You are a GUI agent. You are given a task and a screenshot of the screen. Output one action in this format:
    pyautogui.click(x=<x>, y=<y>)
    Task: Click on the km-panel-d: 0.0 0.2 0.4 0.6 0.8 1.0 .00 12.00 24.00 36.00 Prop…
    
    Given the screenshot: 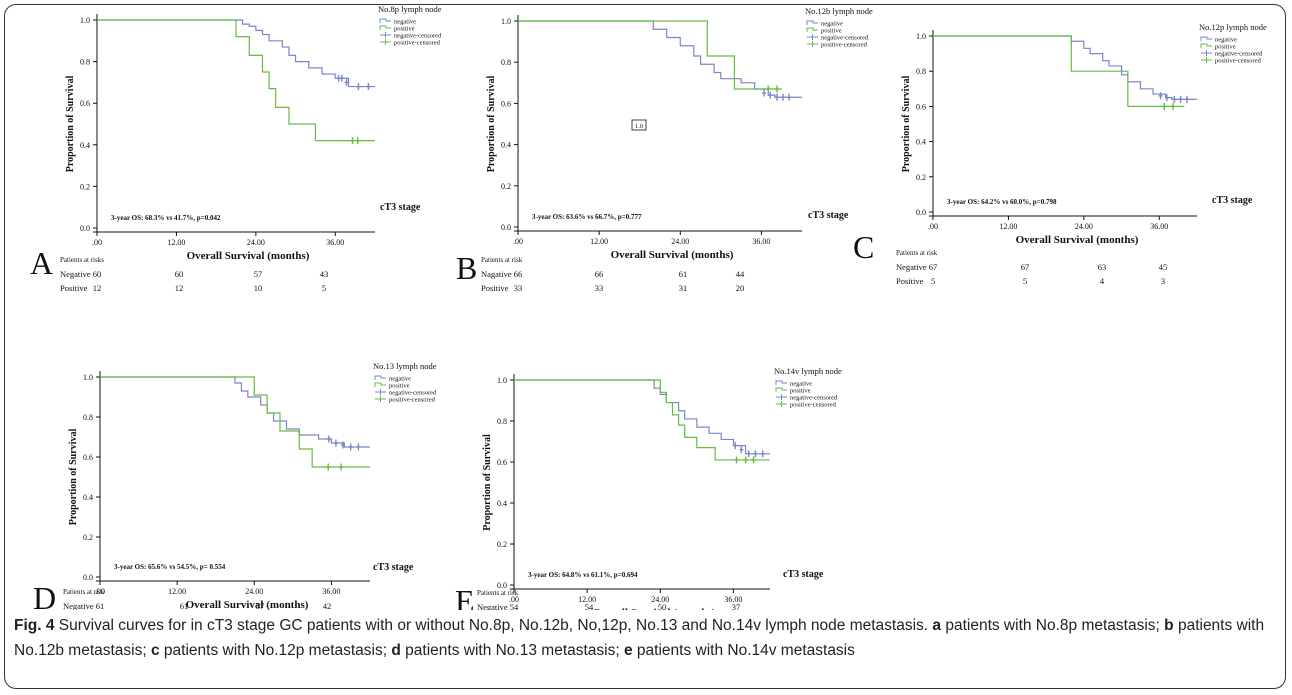 What is the action you would take?
    pyautogui.click(x=235, y=485)
    